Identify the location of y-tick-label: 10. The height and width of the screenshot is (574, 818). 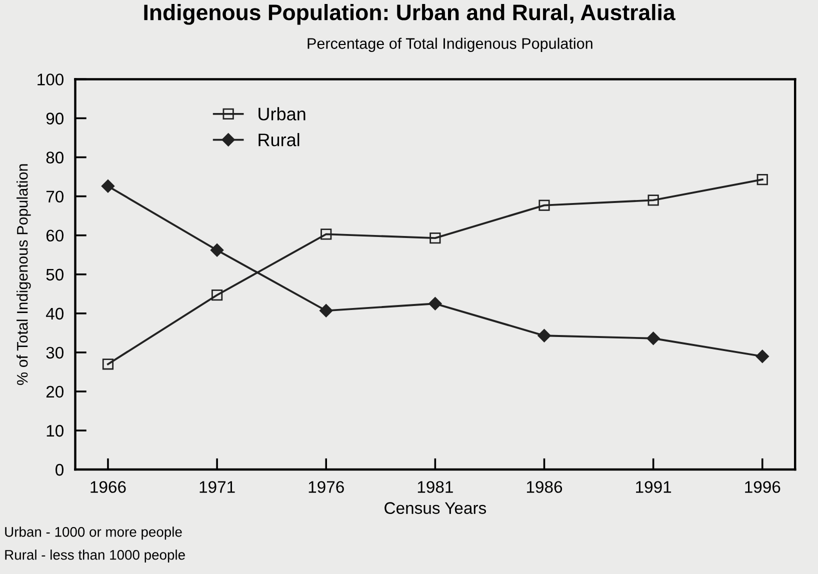
(55, 430).